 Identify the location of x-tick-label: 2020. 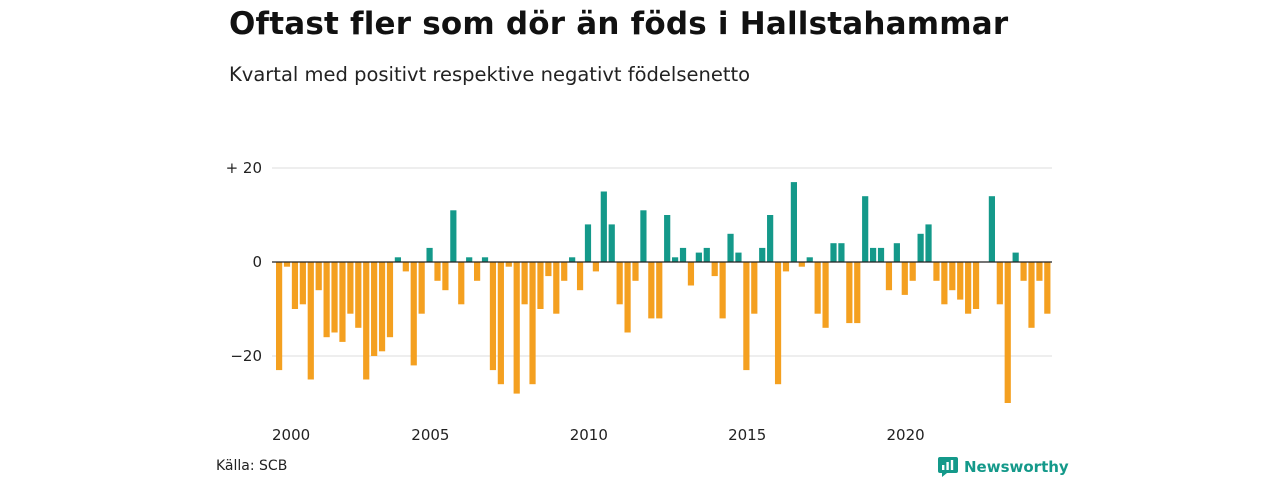
(906, 435).